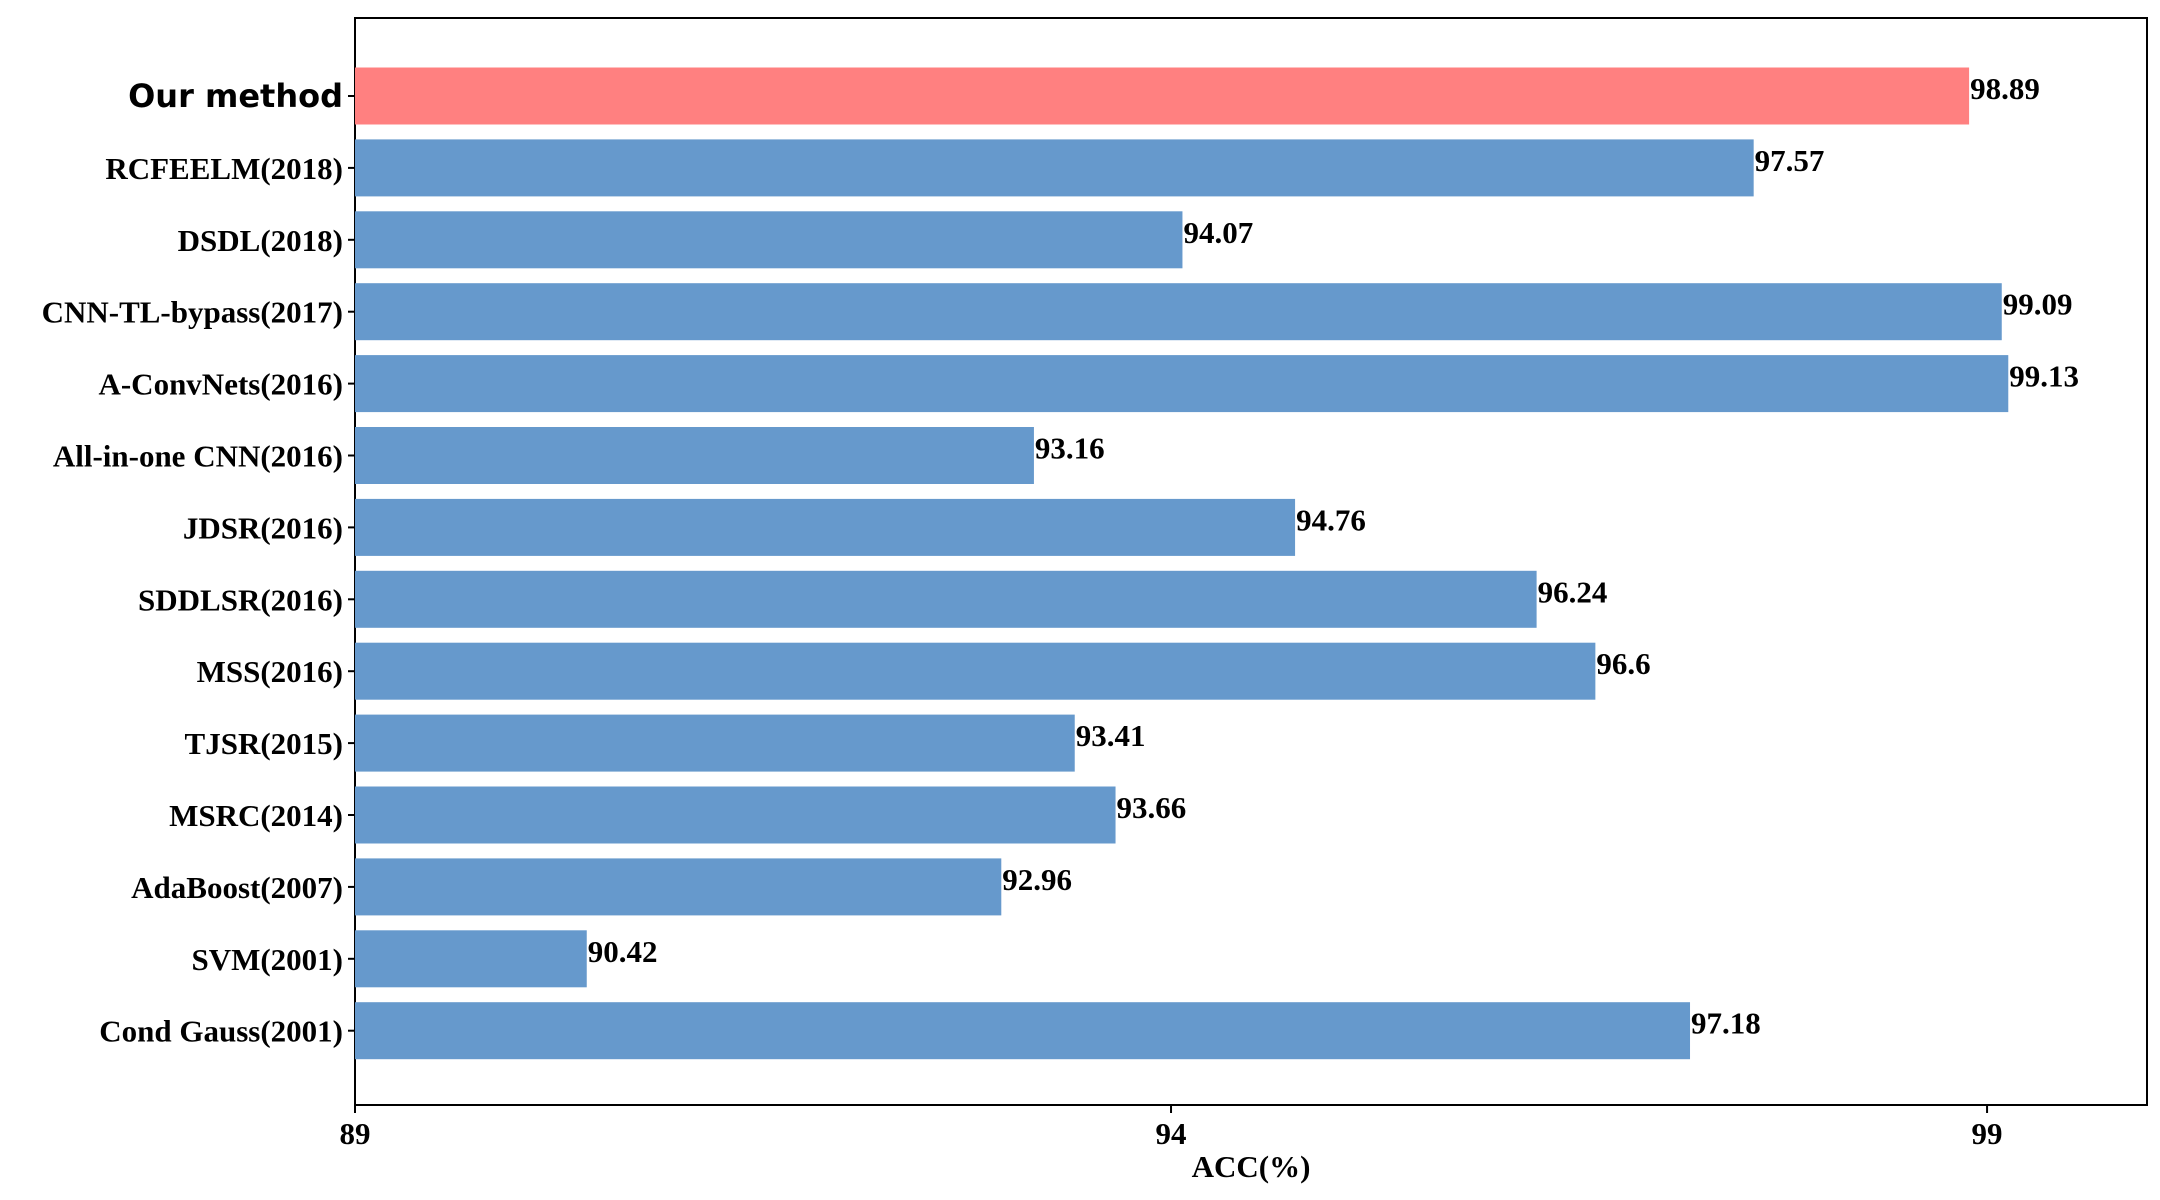 The width and height of the screenshot is (2160, 1200). Describe the element at coordinates (678, 887) in the screenshot. I see `bar-adaboost-2007` at that location.